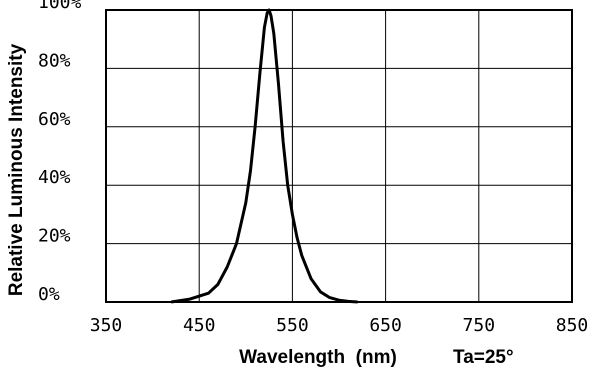  Describe the element at coordinates (199, 325) in the screenshot. I see `x-tick-label: 450` at that location.